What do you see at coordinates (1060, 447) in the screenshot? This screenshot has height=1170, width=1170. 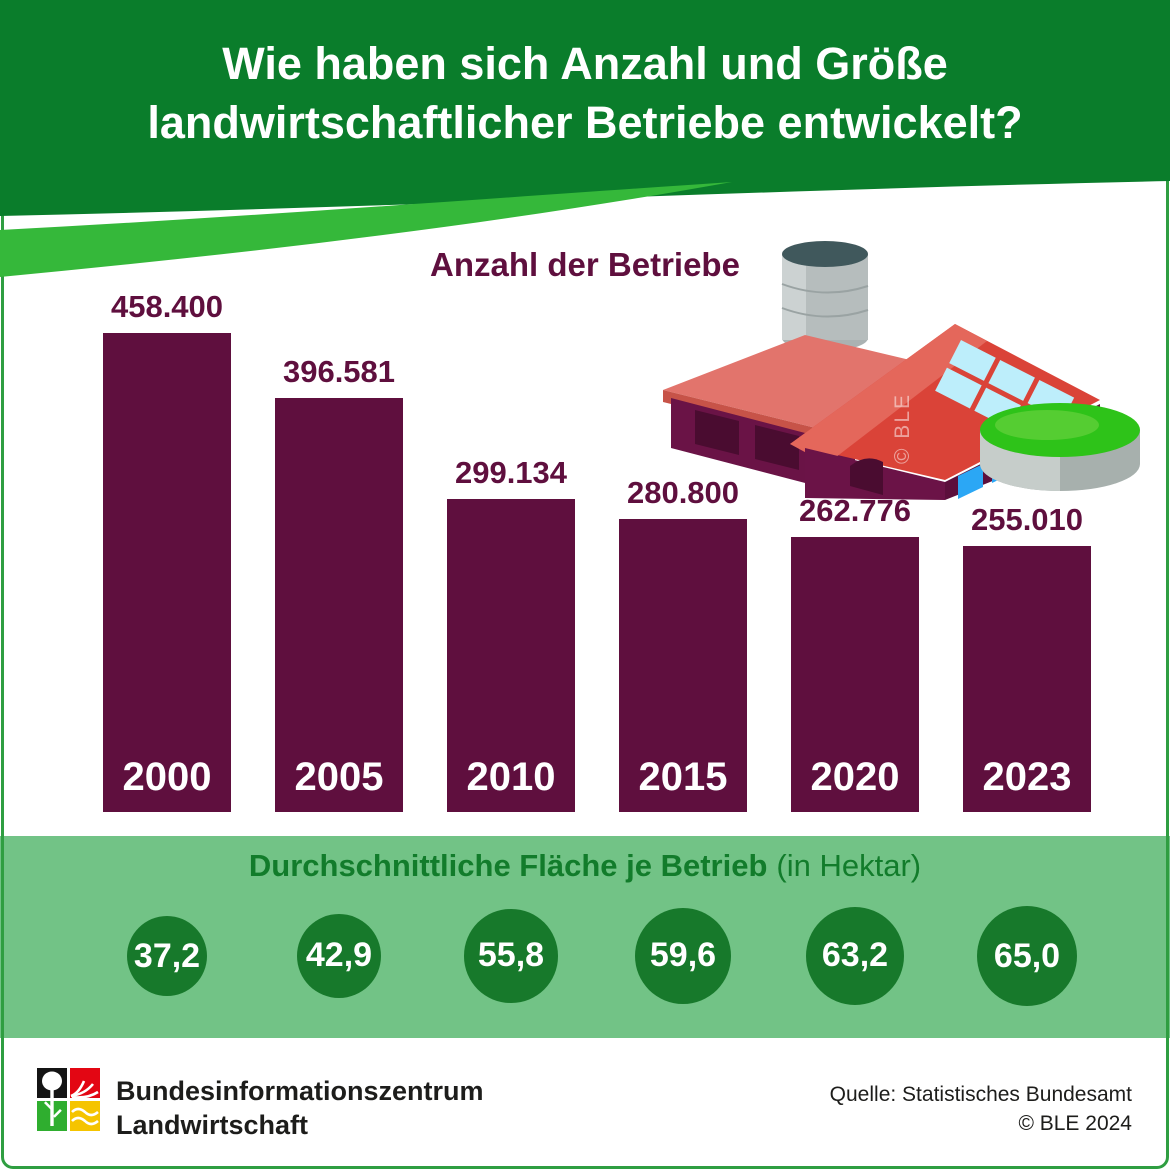 I see `green-field-disc-icon` at bounding box center [1060, 447].